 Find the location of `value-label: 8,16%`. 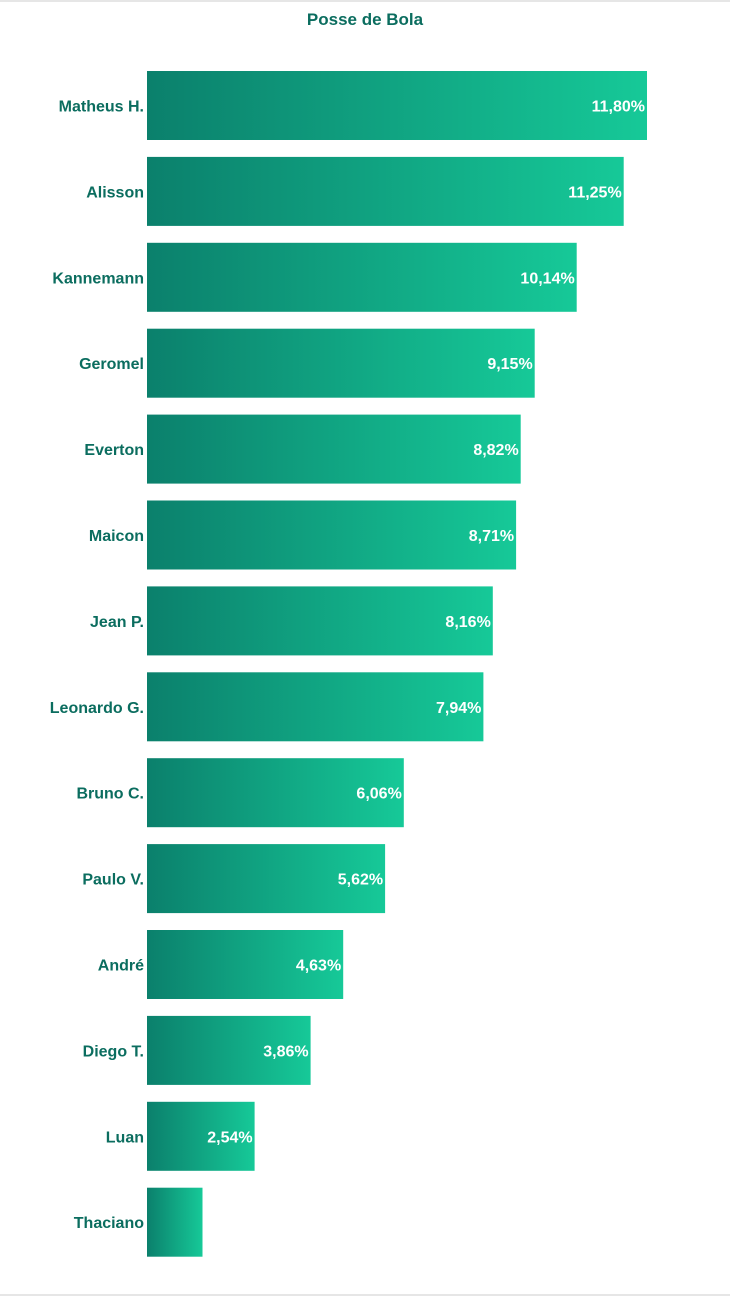

value-label: 8,16% is located at coordinates (467, 622).